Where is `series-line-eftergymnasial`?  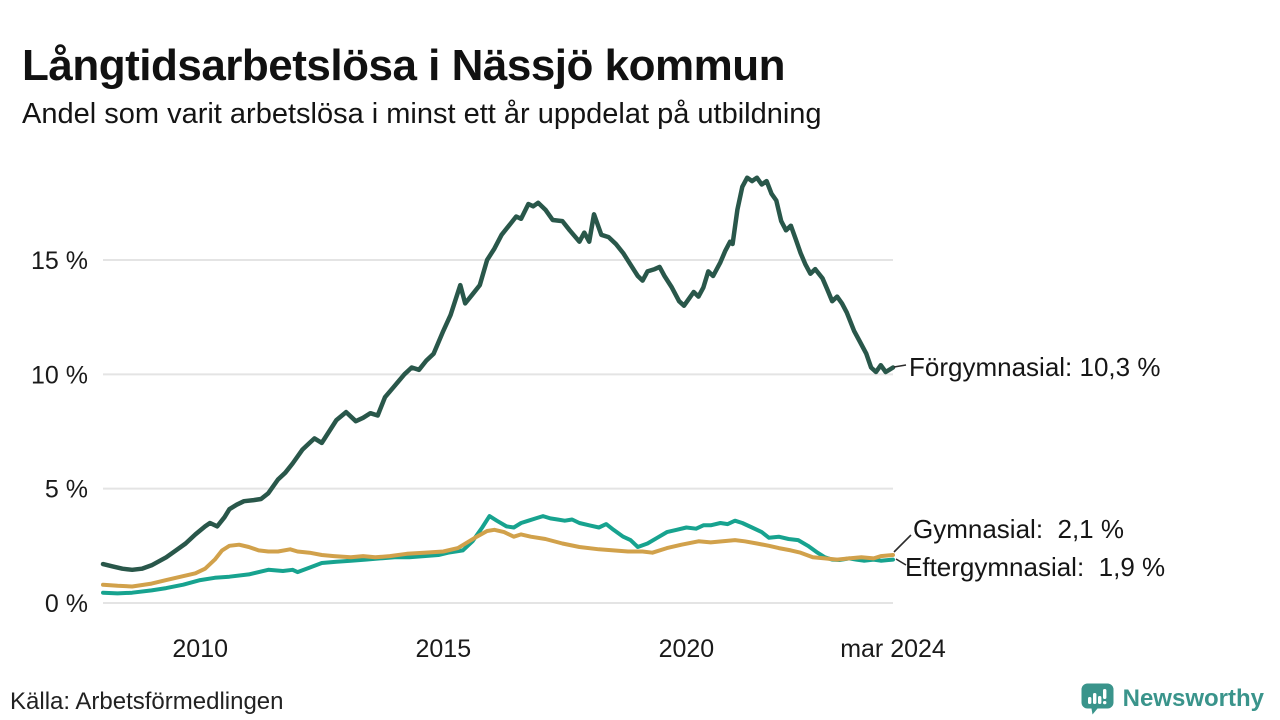
series-line-eftergymnasial is located at coordinates (498, 555).